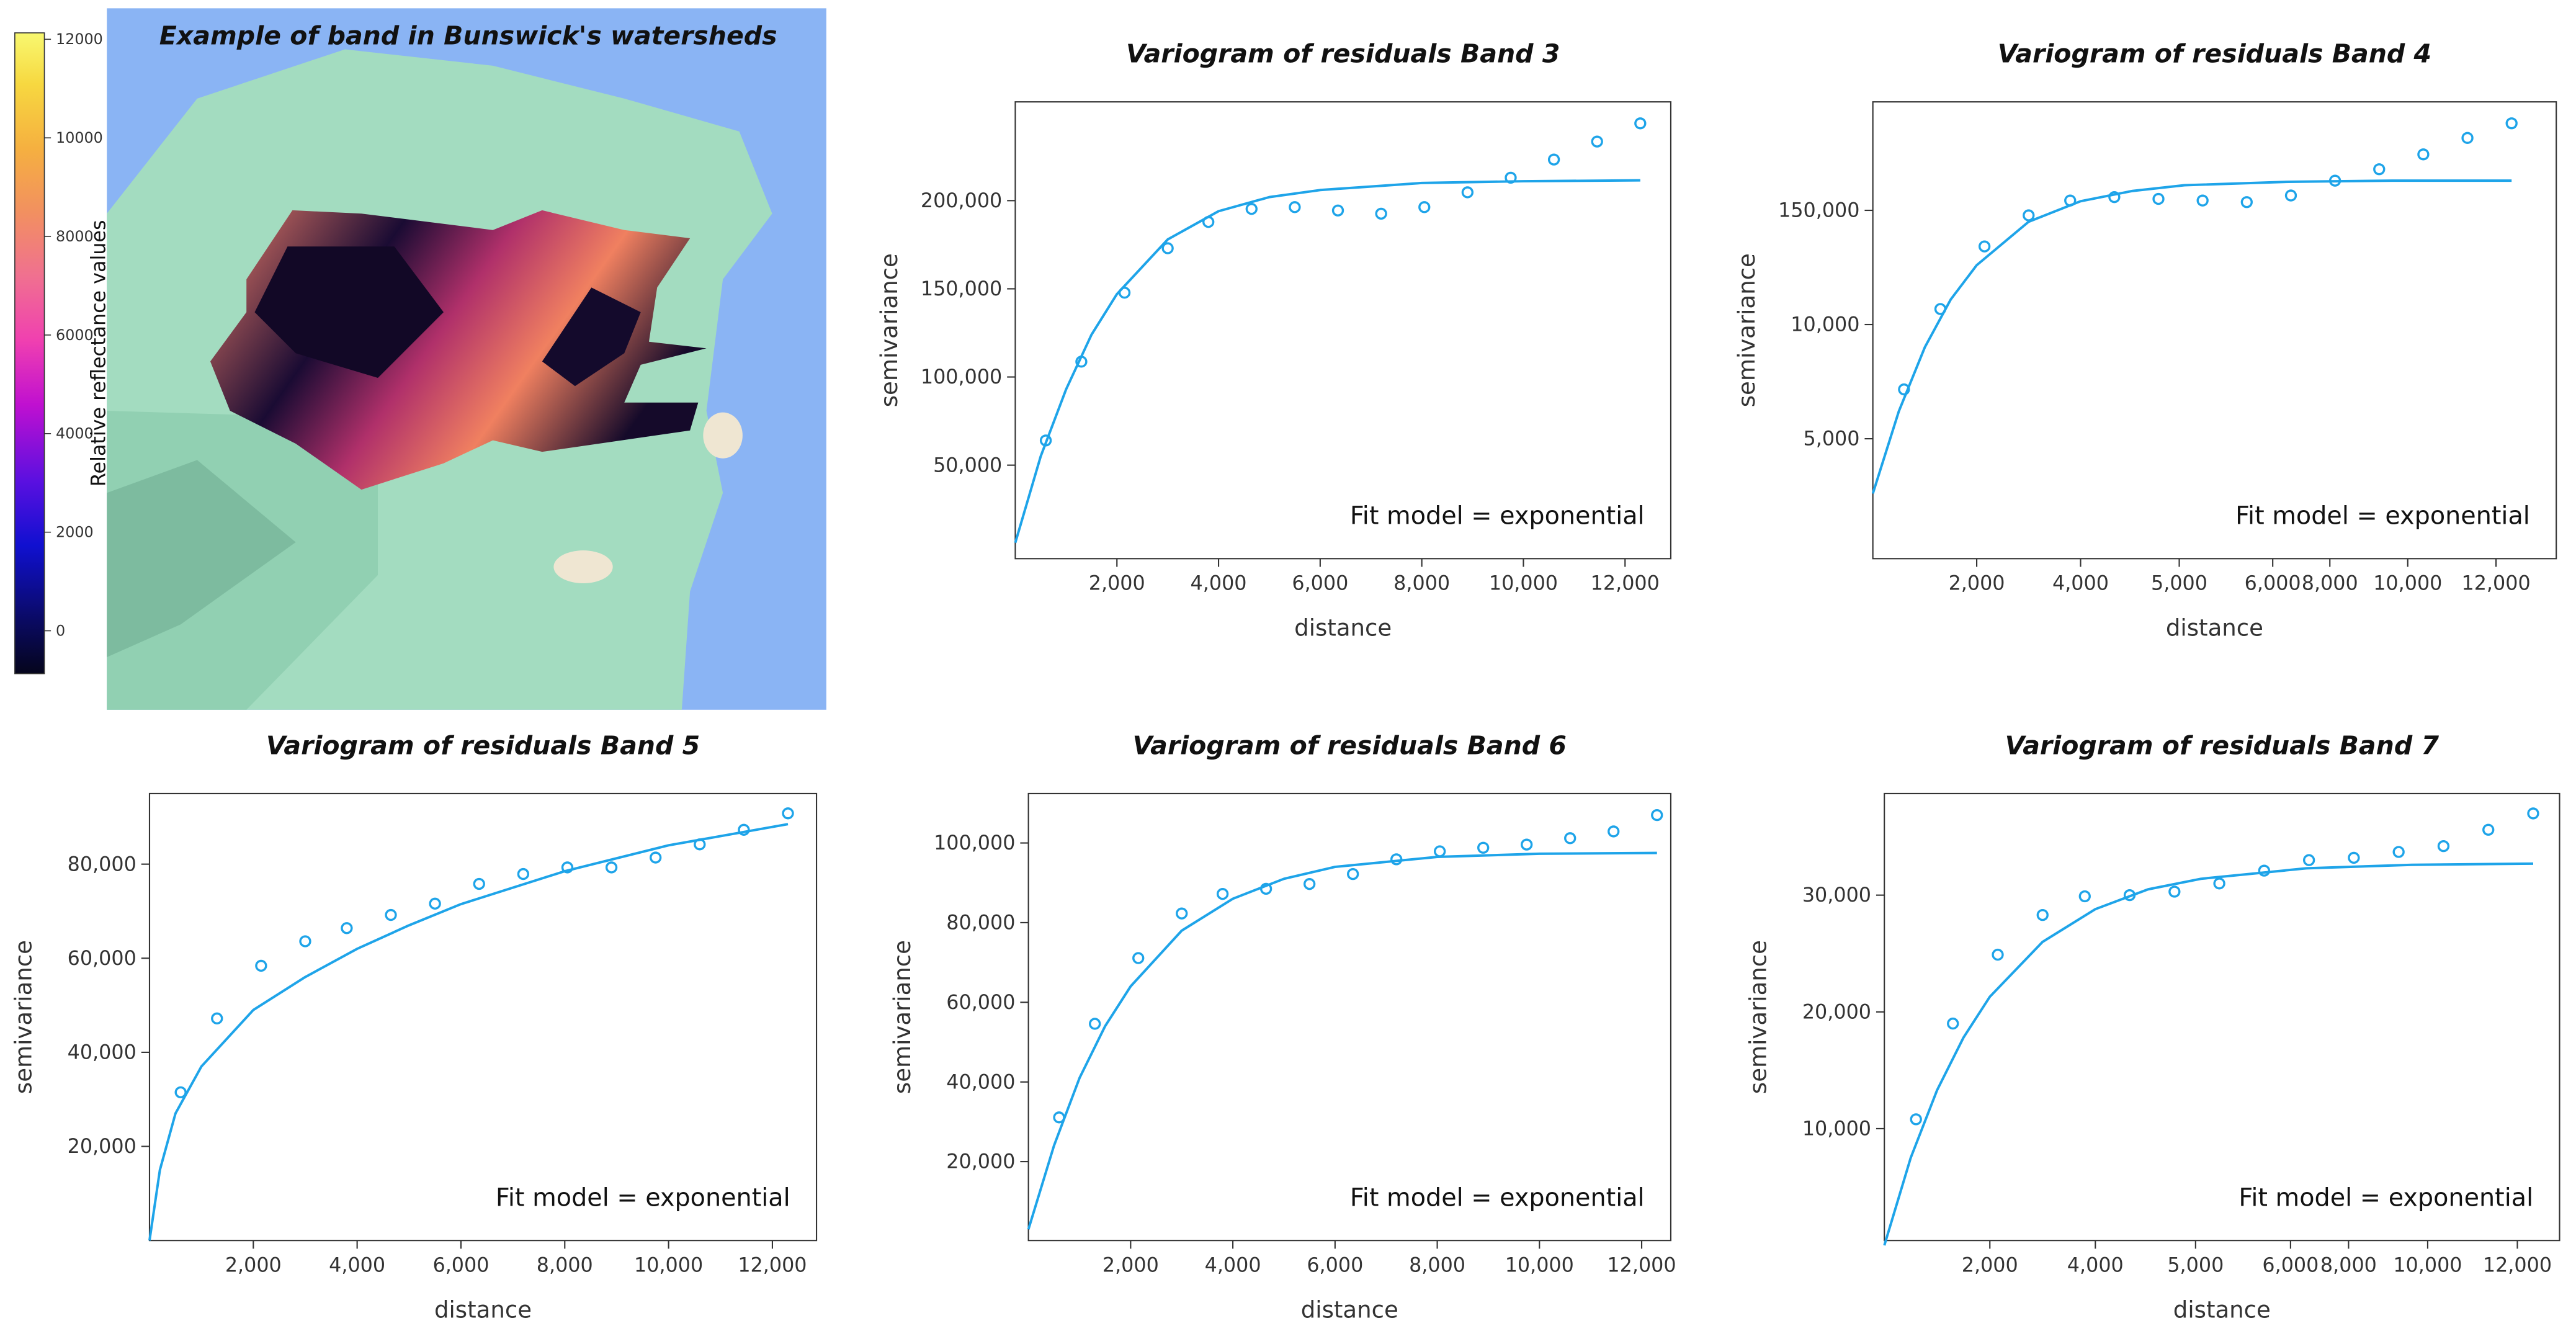 The image size is (2576, 1344). Describe the element at coordinates (583, 567) in the screenshot. I see `field` at that location.